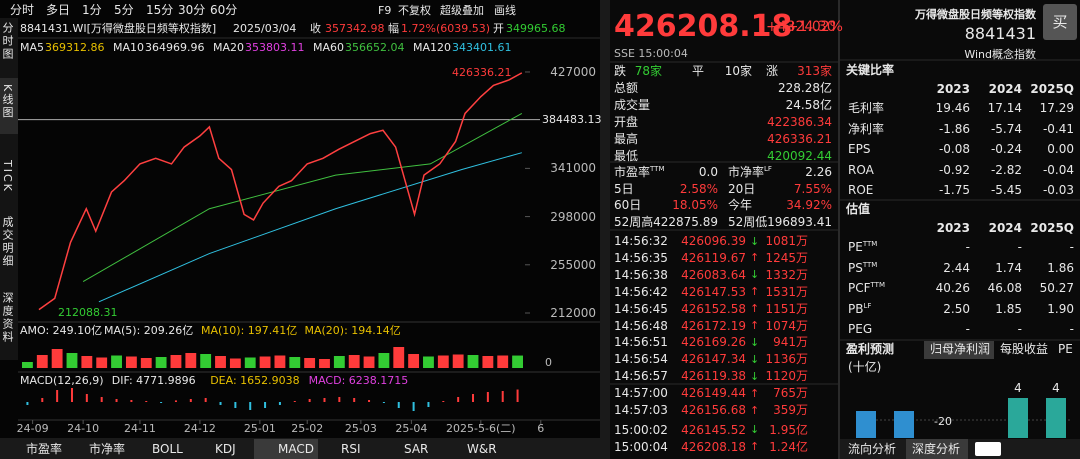  What do you see at coordinates (92, 10) in the screenshot?
I see `period-tab: 1分` at bounding box center [92, 10].